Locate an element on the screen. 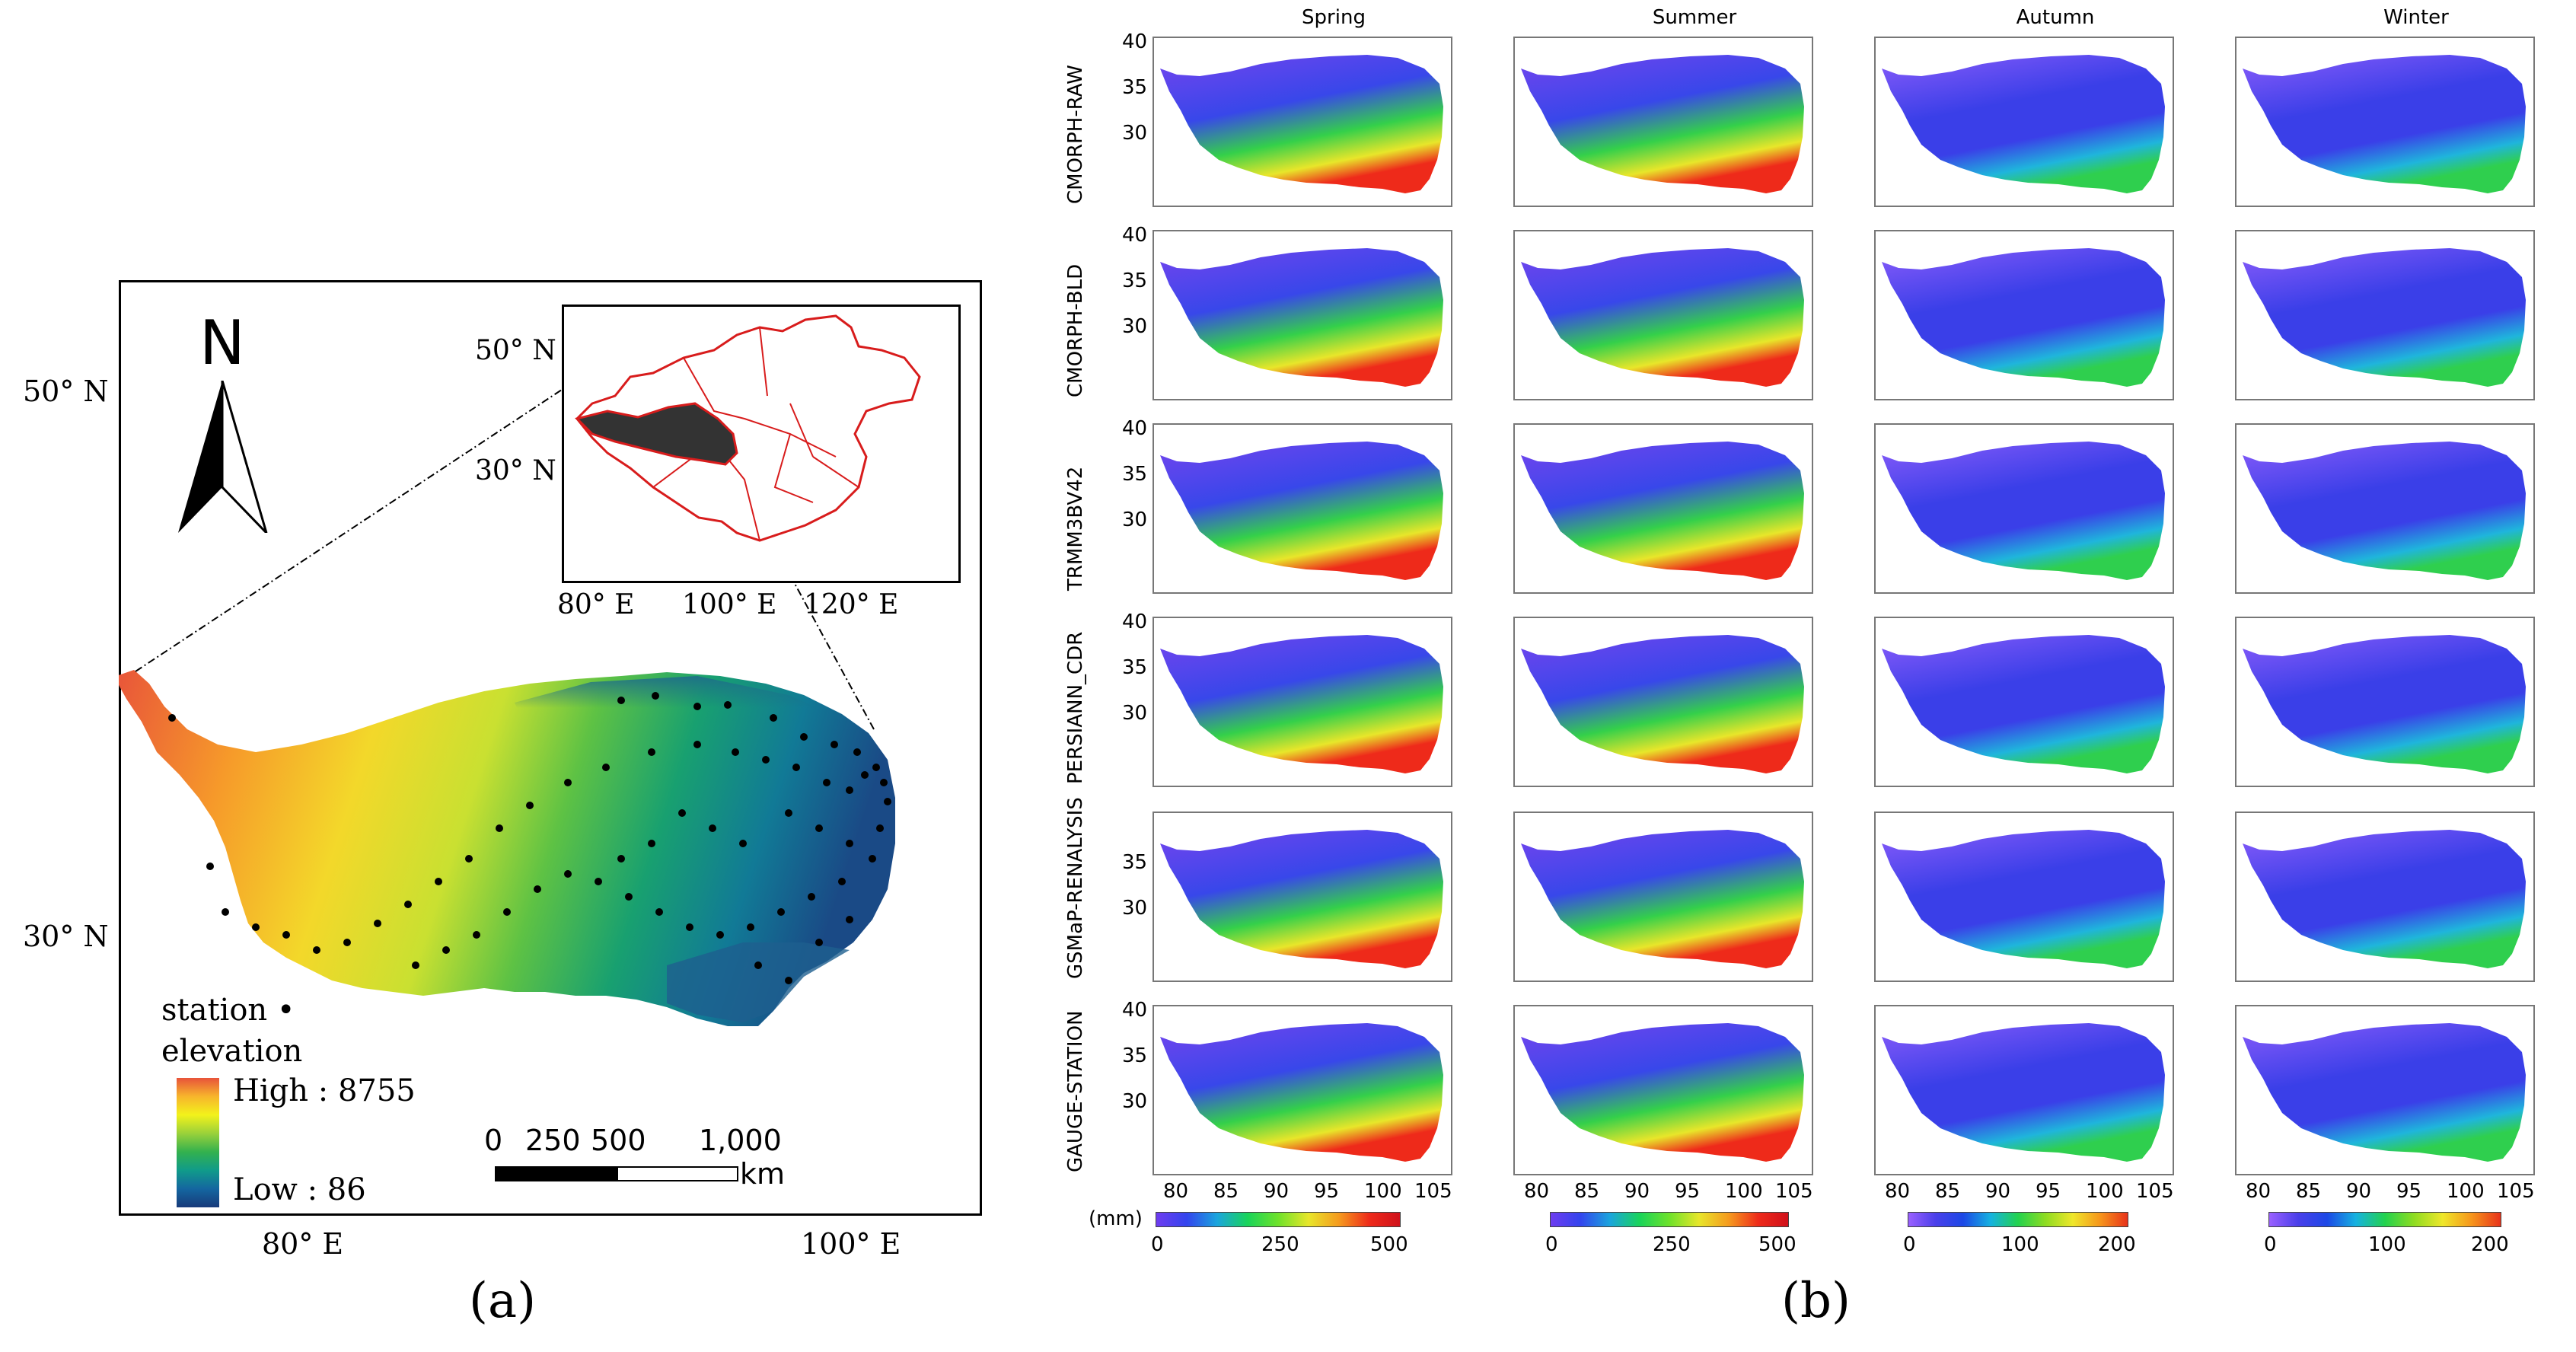  scale-tick-1000: 1,000 is located at coordinates (741, 1140).